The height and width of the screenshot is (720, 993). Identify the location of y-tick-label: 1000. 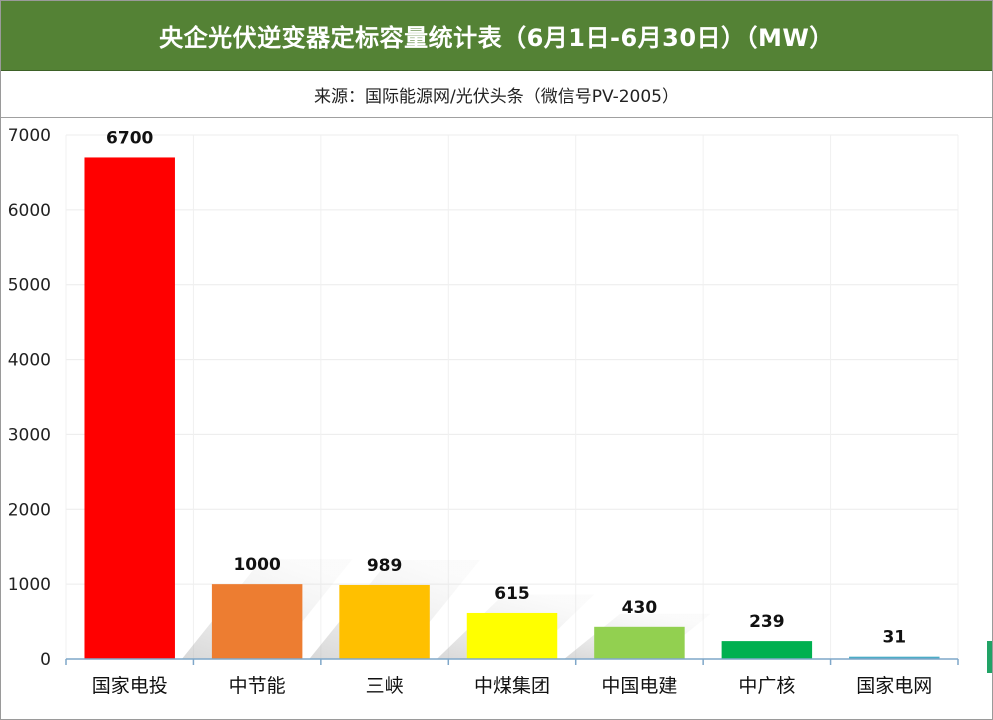
(29, 585).